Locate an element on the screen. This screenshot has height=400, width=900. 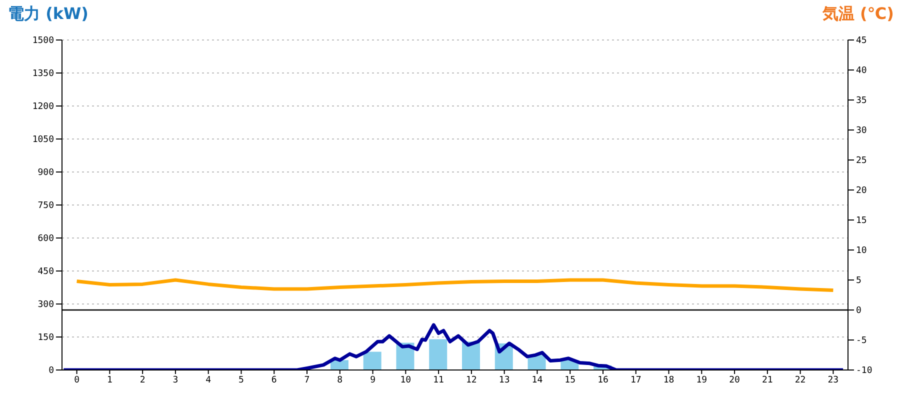
y-tick-label: 900 is located at coordinates (46, 173).